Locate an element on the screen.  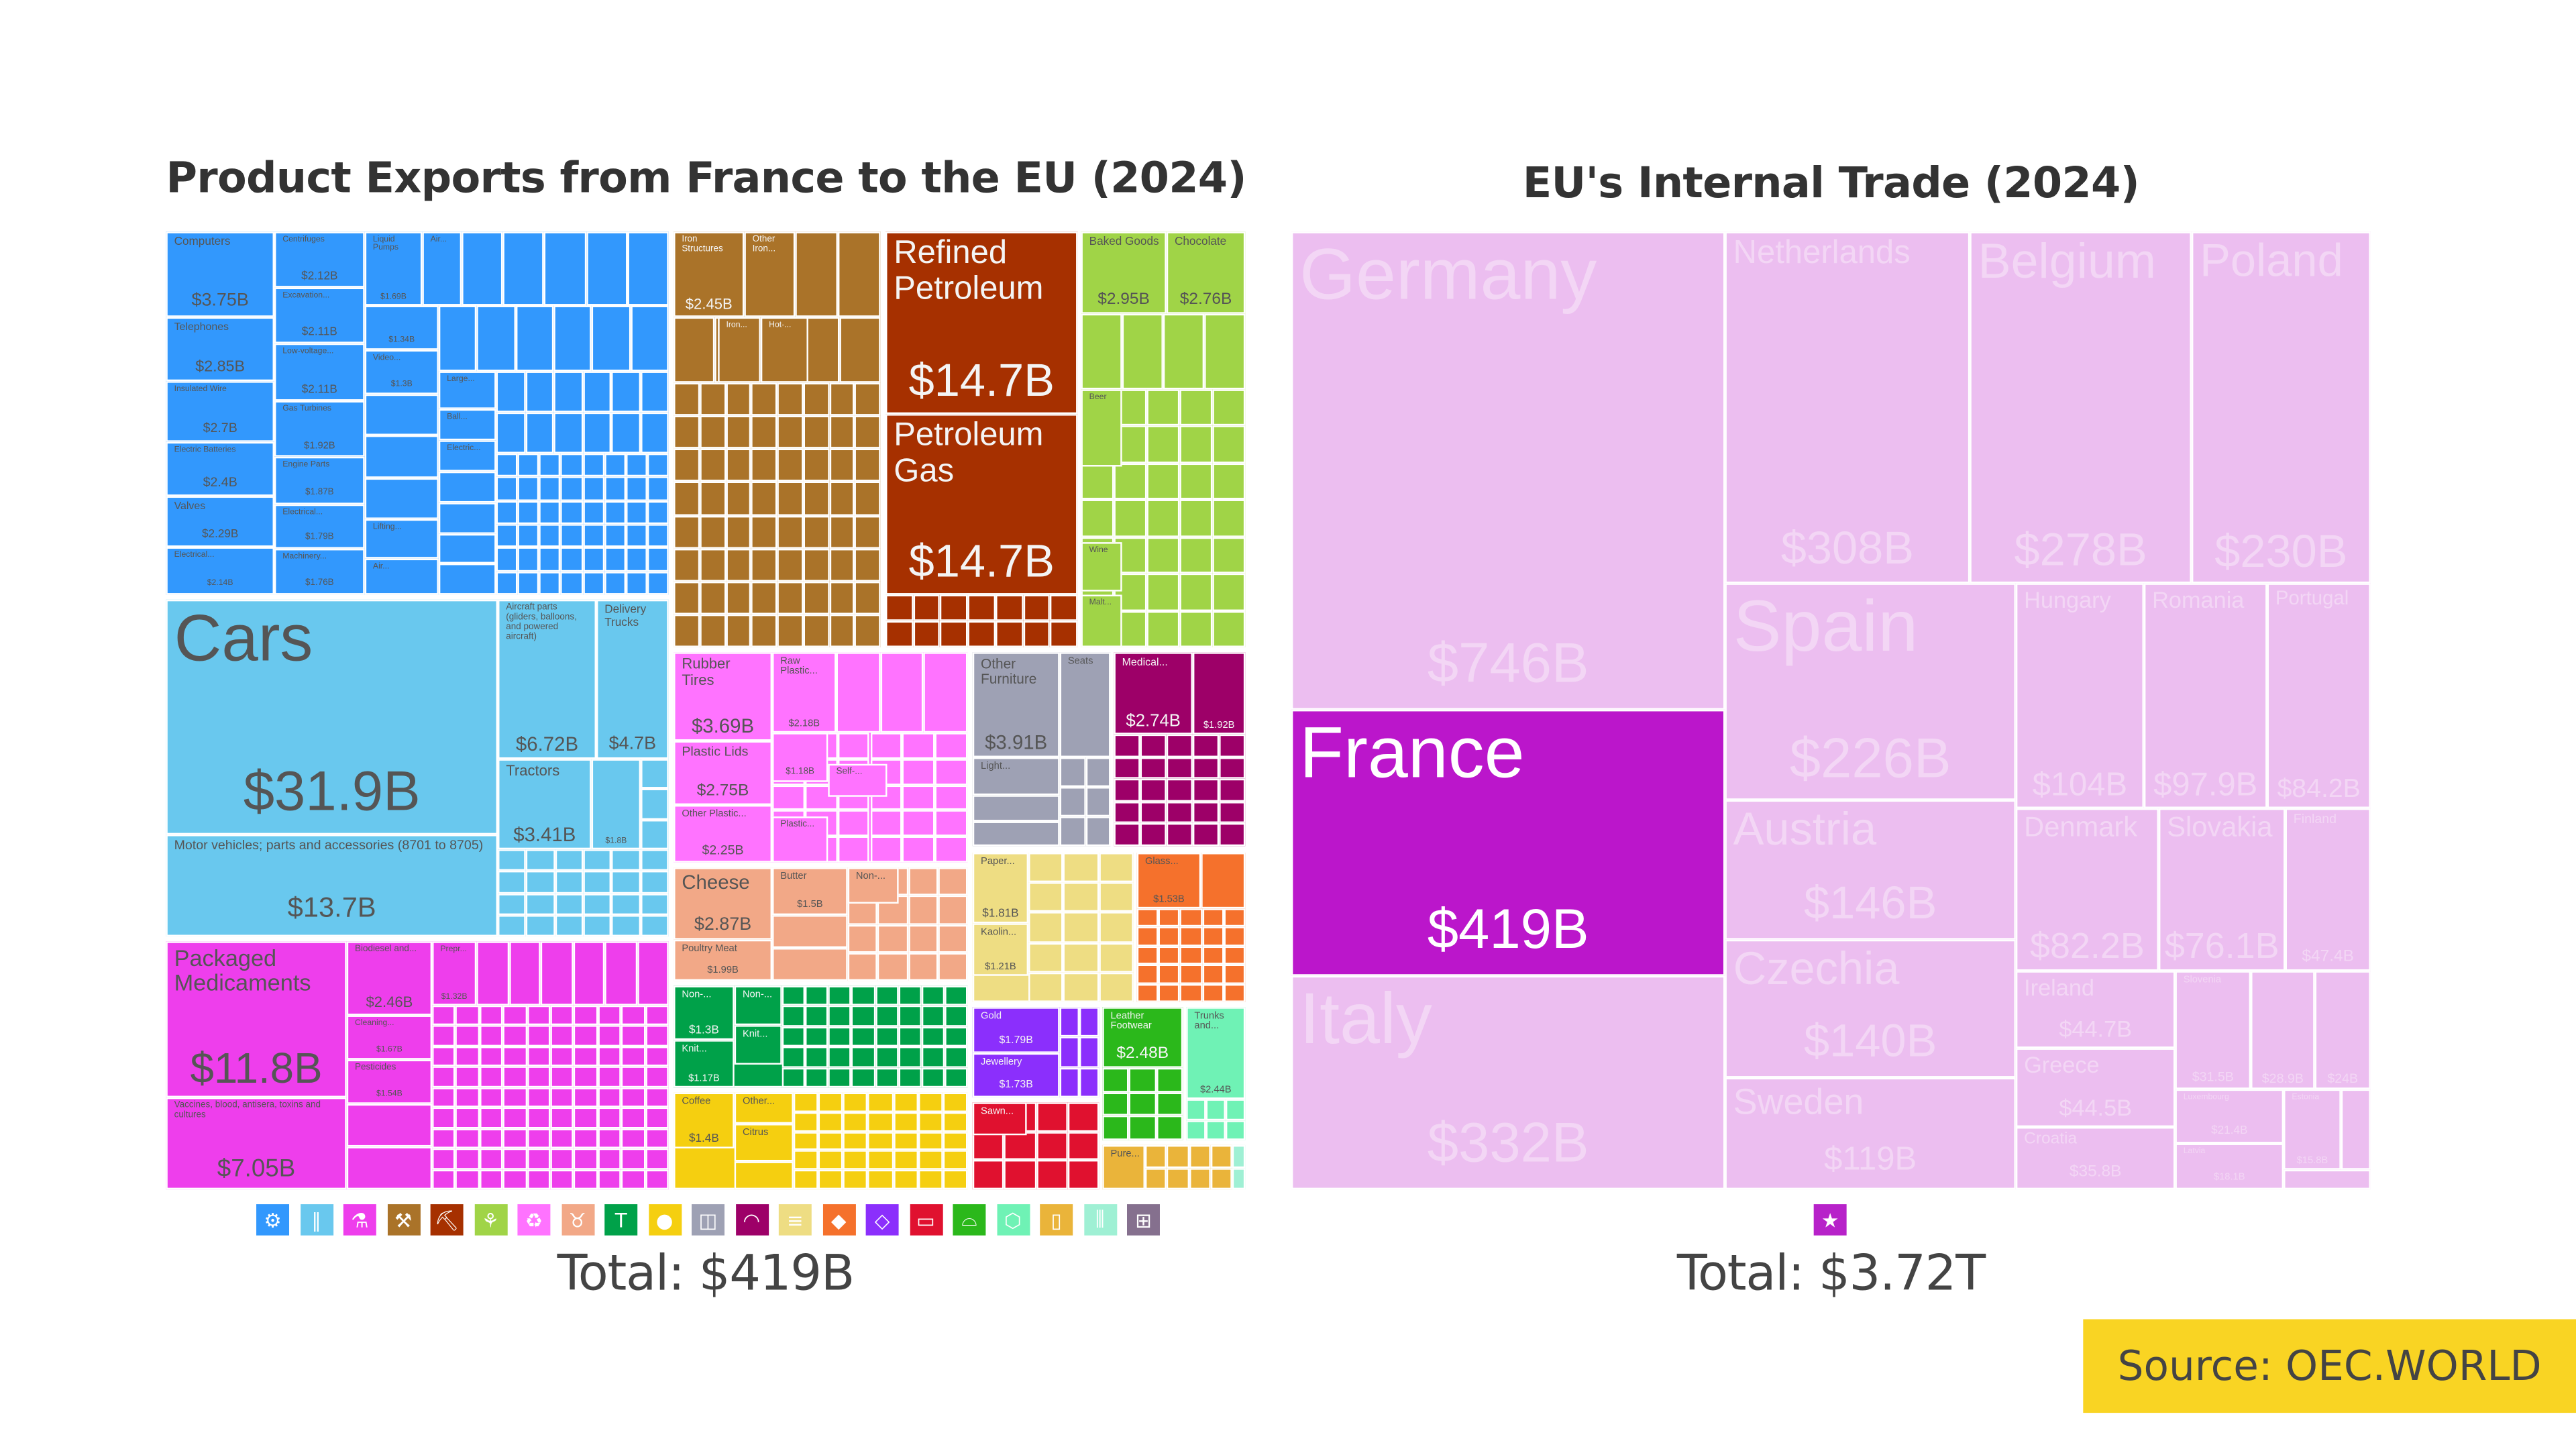
treemap-tile: Rubber Tires $3.69B is located at coordinates (723, 696).